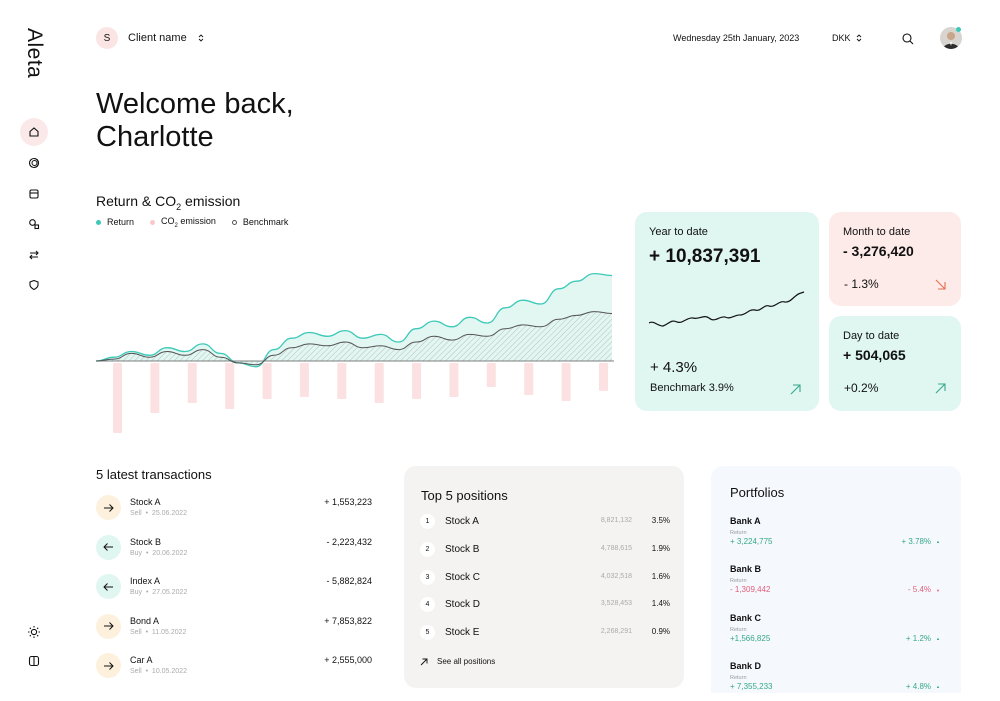  I want to click on transaction-row: Stock A Sell • 25.06.2022 + 1,553,223, so click(234, 510).